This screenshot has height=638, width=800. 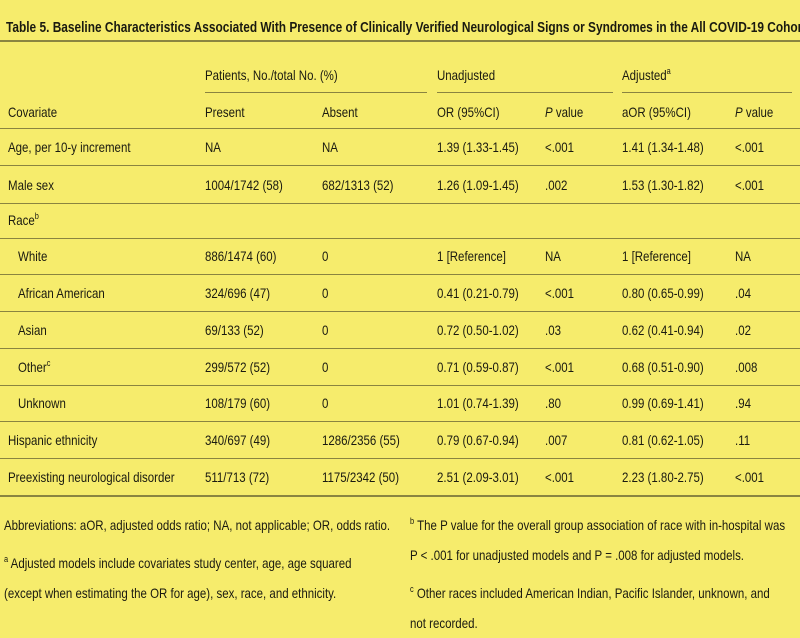 I want to click on subrow-label: Unknown, so click(x=42, y=403).